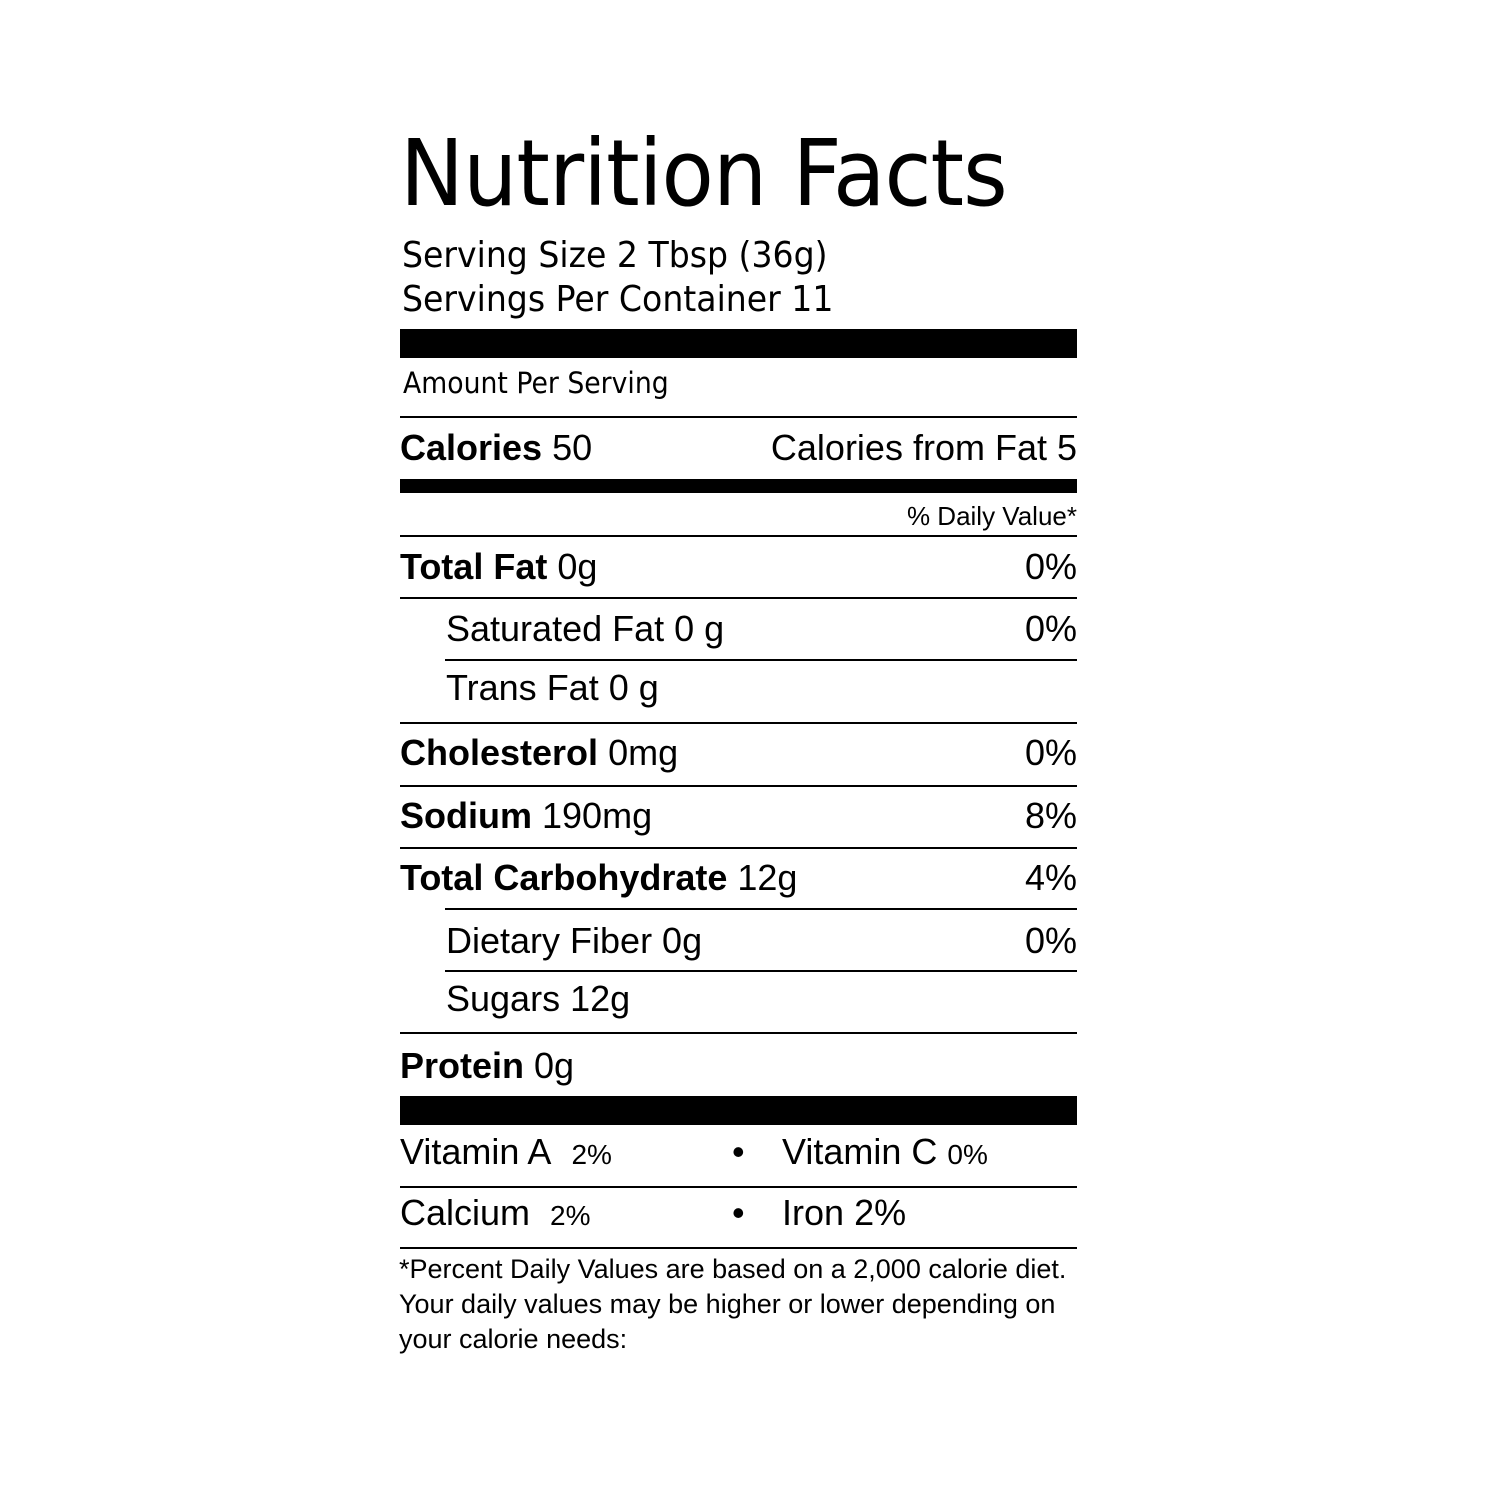  What do you see at coordinates (564, 877) in the screenshot?
I see `nutrient-label: Total Carbohydrate` at bounding box center [564, 877].